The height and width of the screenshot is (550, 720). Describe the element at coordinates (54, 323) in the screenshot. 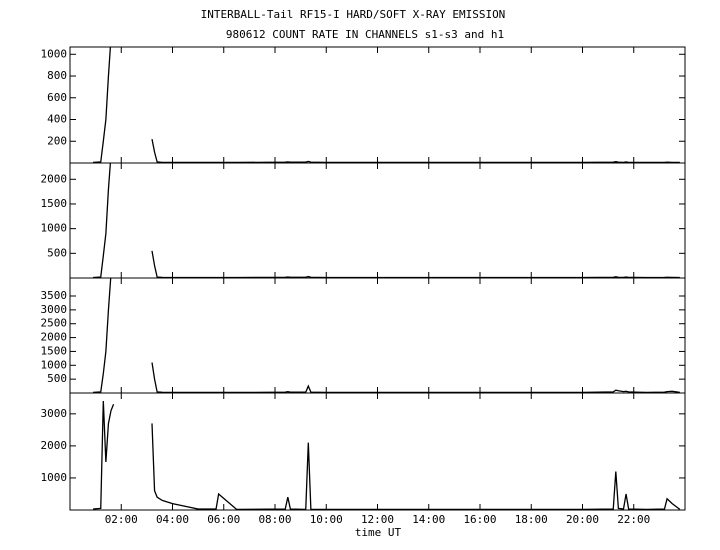

I see `y-tick-label: 2500` at that location.